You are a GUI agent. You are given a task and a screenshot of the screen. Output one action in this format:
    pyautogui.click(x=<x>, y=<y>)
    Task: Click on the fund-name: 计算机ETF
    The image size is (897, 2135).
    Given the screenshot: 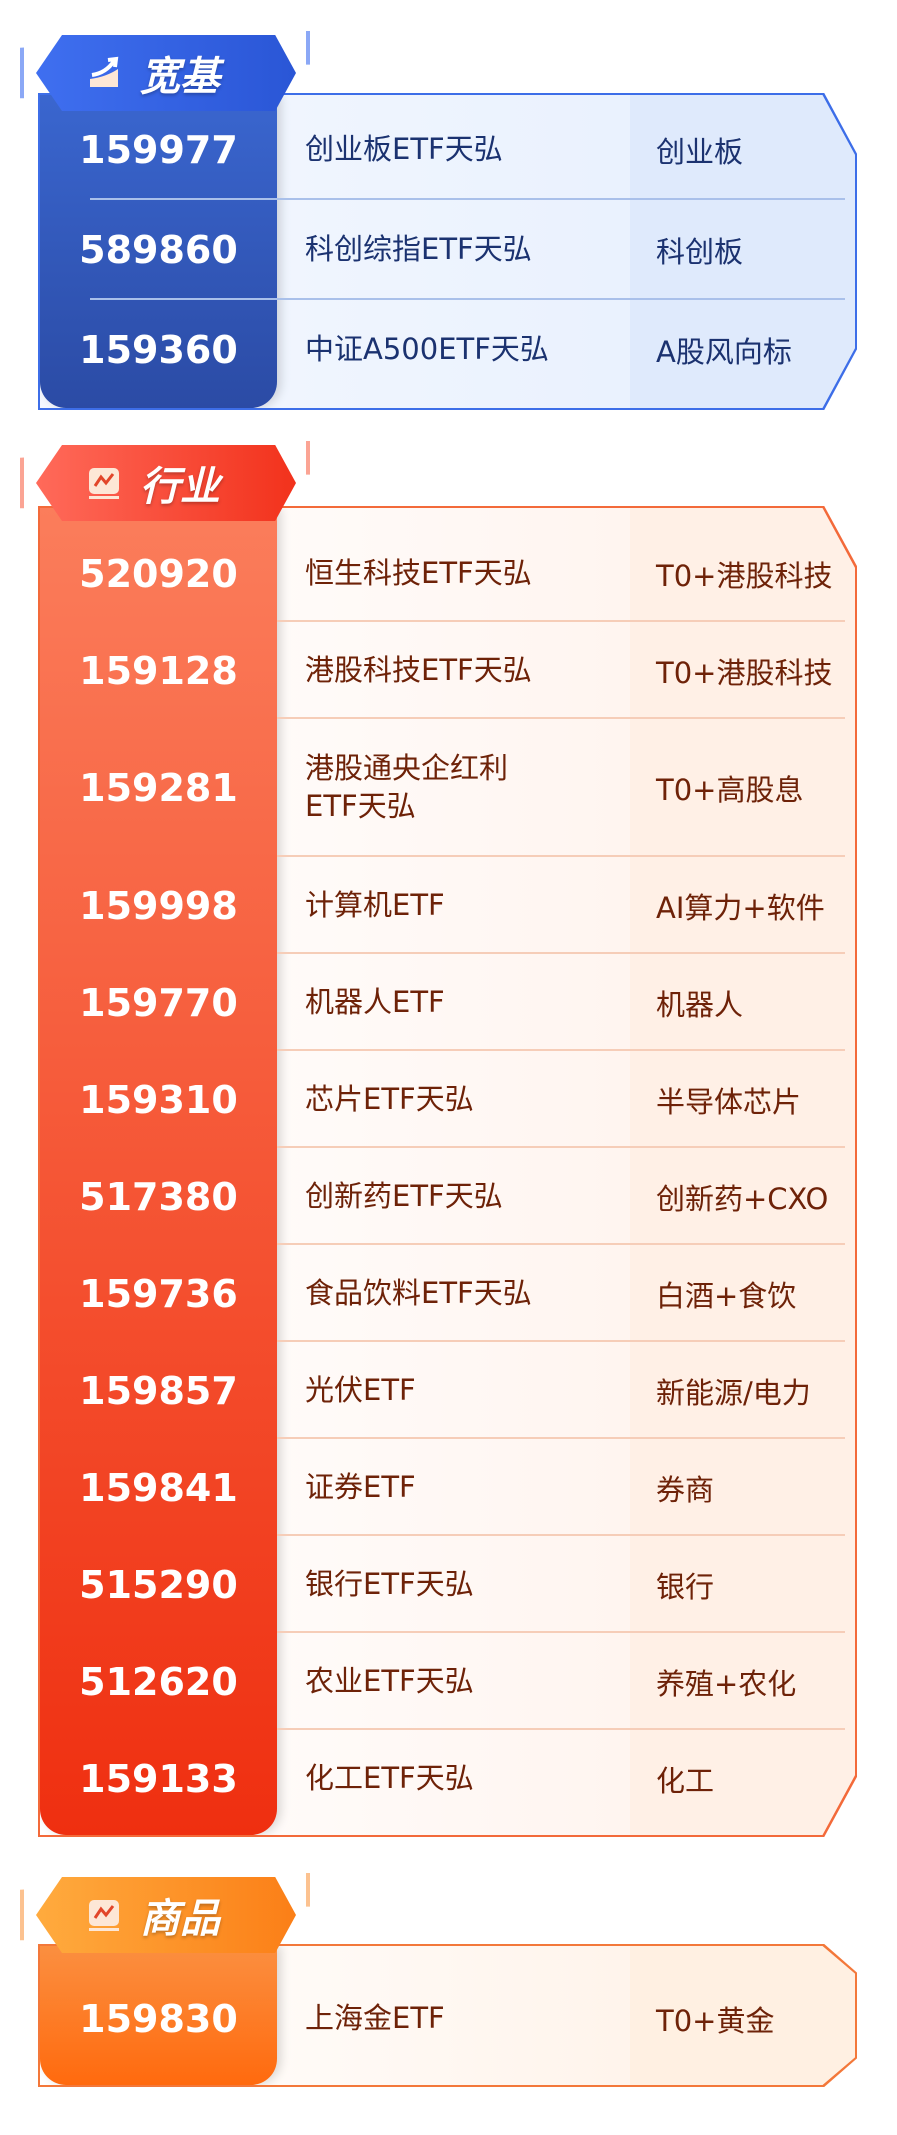 What is the action you would take?
    pyautogui.click(x=375, y=904)
    